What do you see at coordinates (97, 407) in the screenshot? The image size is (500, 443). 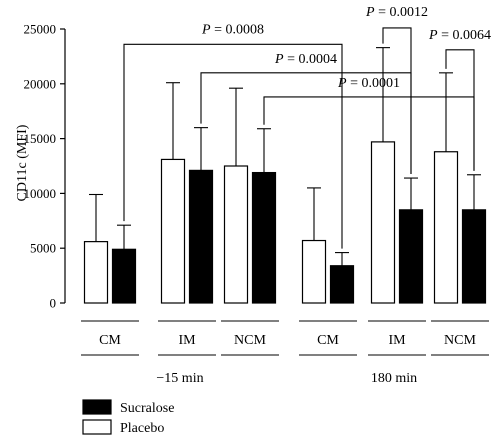 I see `legend-swatch-sucralose` at bounding box center [97, 407].